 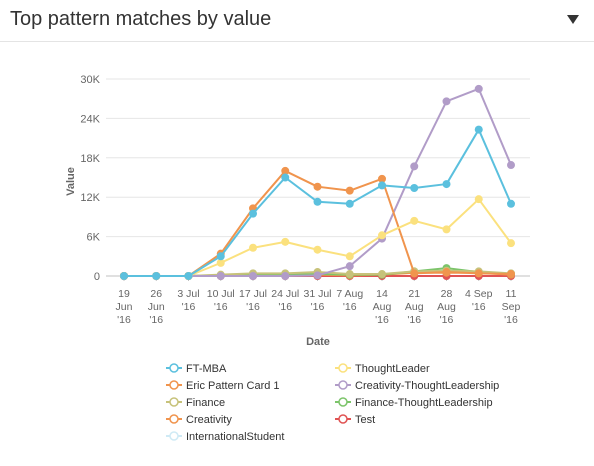 What do you see at coordinates (90, 159) in the screenshot?
I see `y-tick-label: 18K` at bounding box center [90, 159].